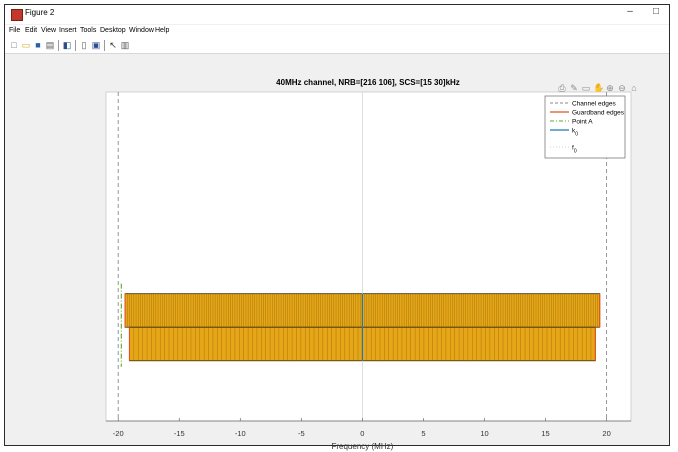 The image size is (678, 452). I want to click on new-figure-icon: □, so click(14, 45).